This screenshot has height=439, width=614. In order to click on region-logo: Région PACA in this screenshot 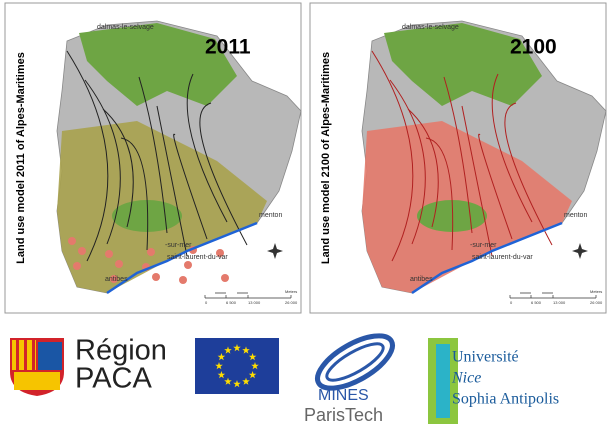, I will do `click(88, 365)`.